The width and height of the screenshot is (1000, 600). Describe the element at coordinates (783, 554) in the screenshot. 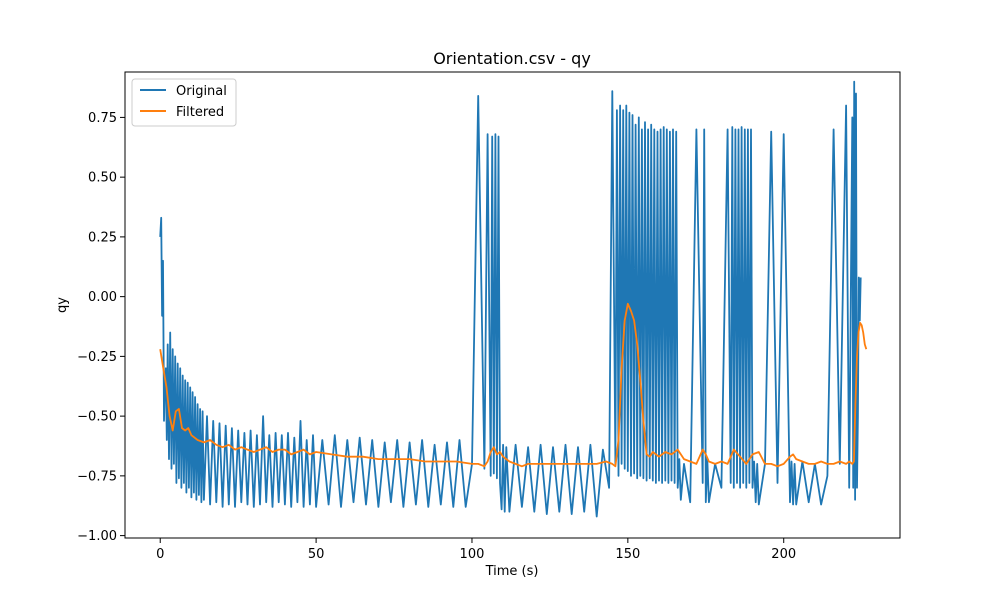

I see `x-tick-label: 200` at that location.